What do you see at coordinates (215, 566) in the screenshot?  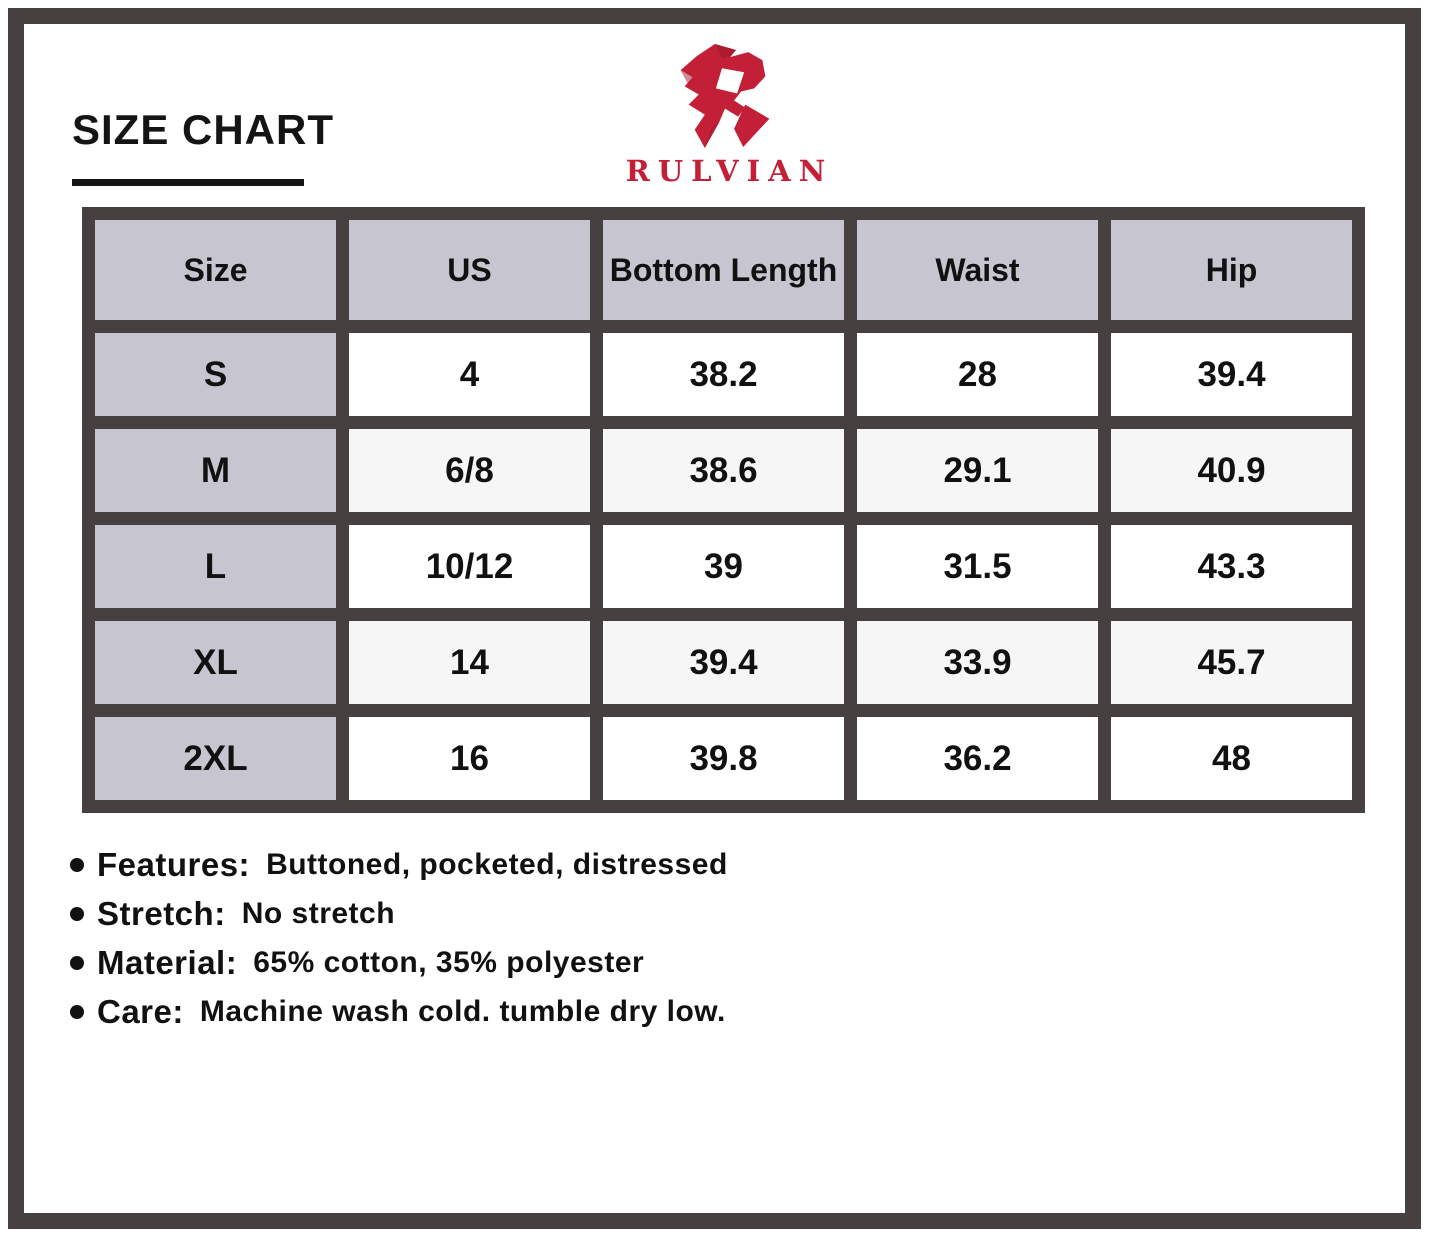 I see `row-label-l: L` at bounding box center [215, 566].